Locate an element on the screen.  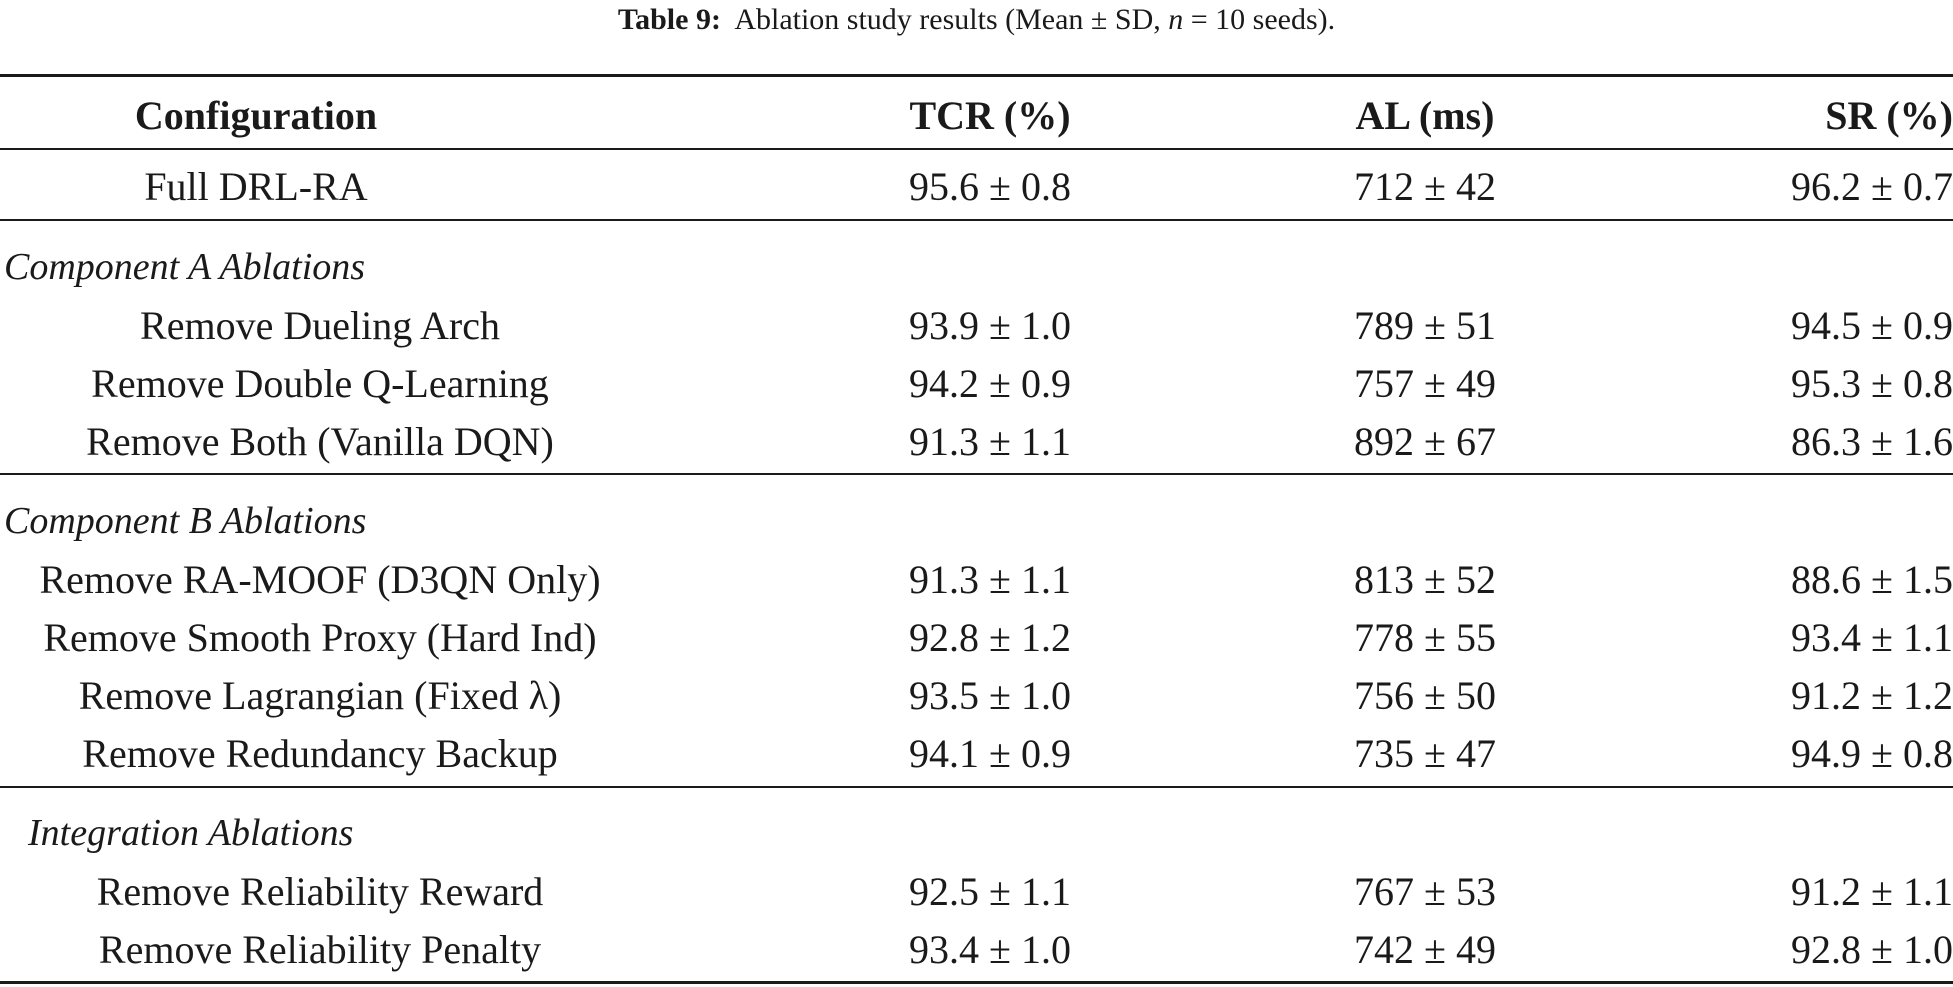
bottom-rule is located at coordinates (976, 982).